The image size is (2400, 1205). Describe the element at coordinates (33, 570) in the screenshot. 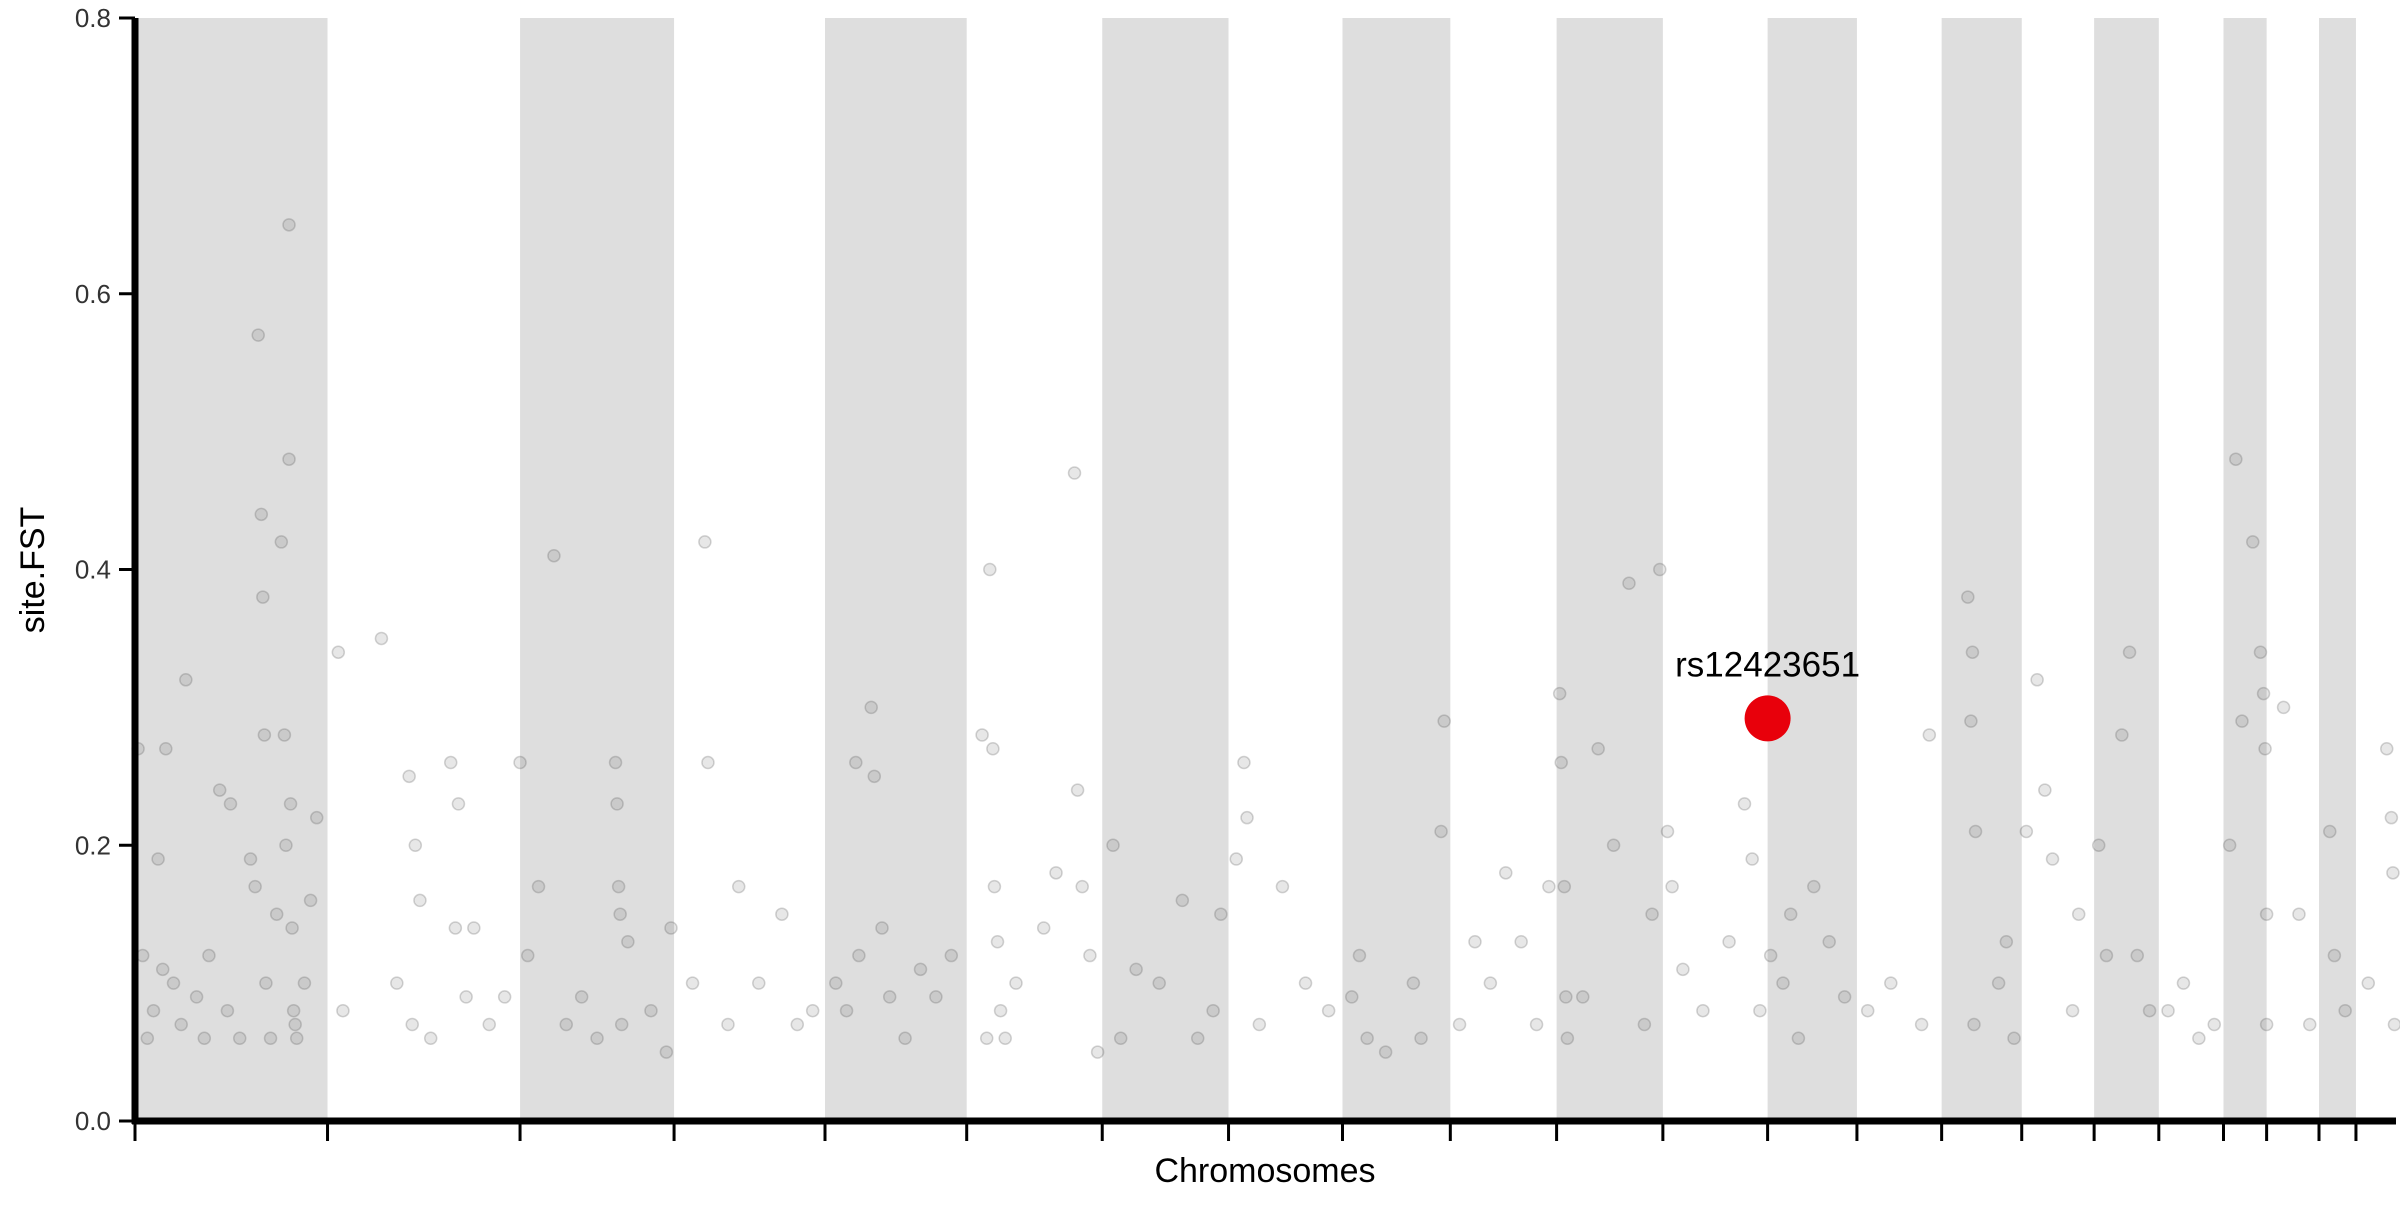

I see `y-axis-label: site.FST` at that location.